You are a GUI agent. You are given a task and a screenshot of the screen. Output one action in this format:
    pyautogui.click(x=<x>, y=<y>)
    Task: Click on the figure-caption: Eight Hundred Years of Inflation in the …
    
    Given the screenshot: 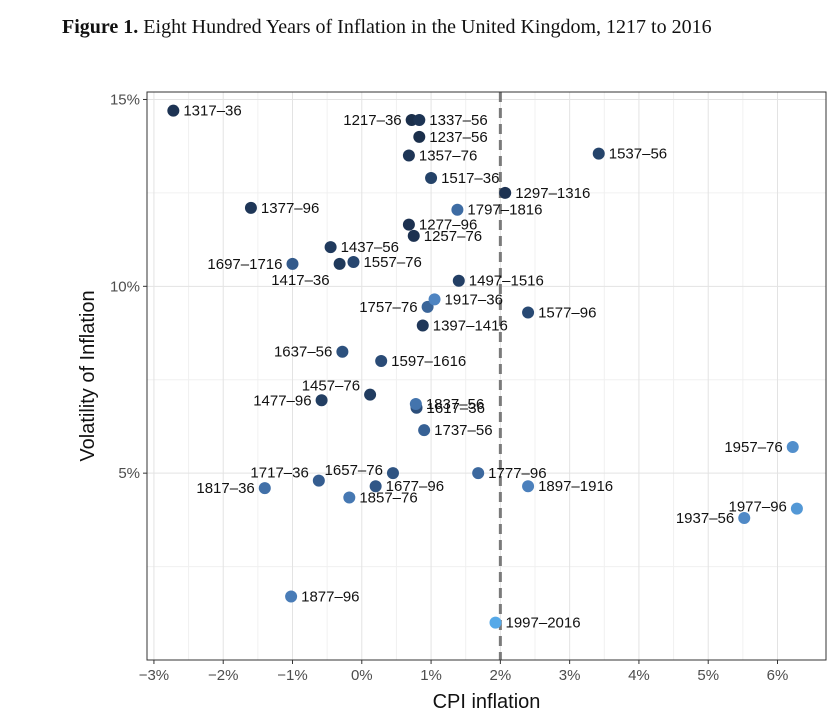 What is the action you would take?
    pyautogui.click(x=427, y=27)
    